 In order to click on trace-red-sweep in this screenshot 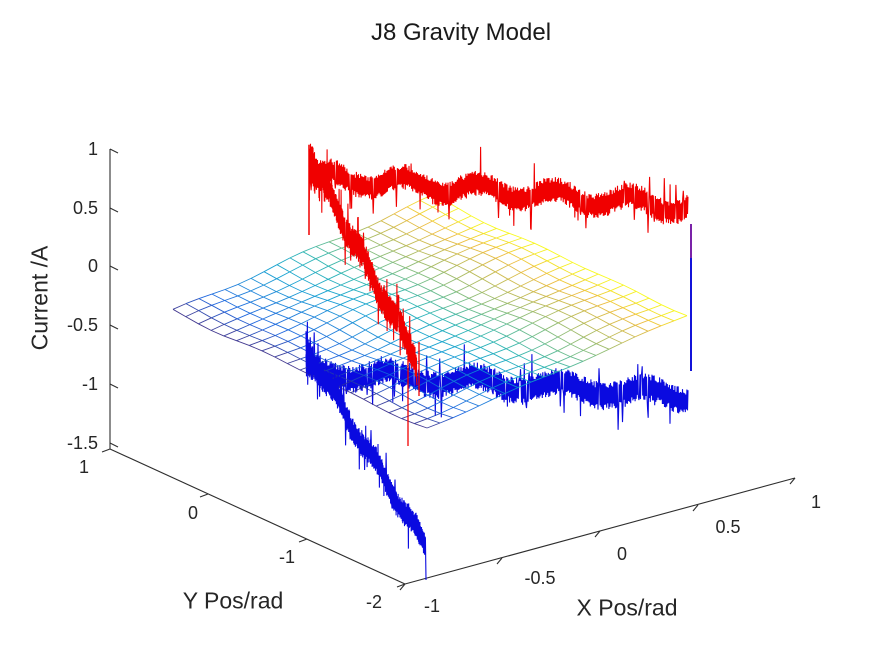, I will do `click(498, 189)`.